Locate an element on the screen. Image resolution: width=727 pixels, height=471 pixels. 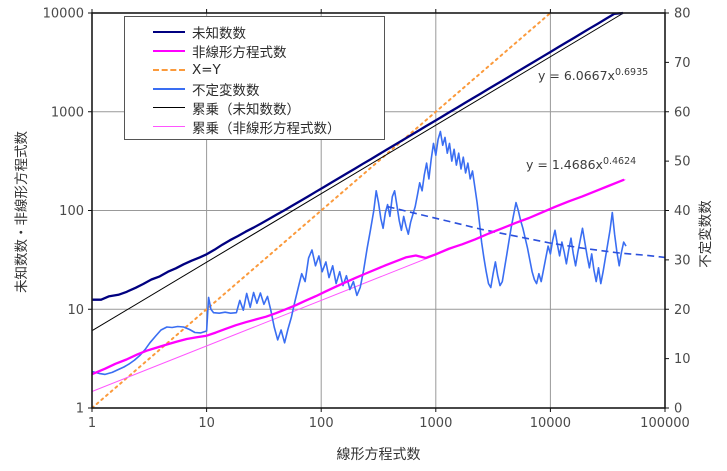
legend-item: 累乗（非線形方程式数） is located at coordinates (254, 127).